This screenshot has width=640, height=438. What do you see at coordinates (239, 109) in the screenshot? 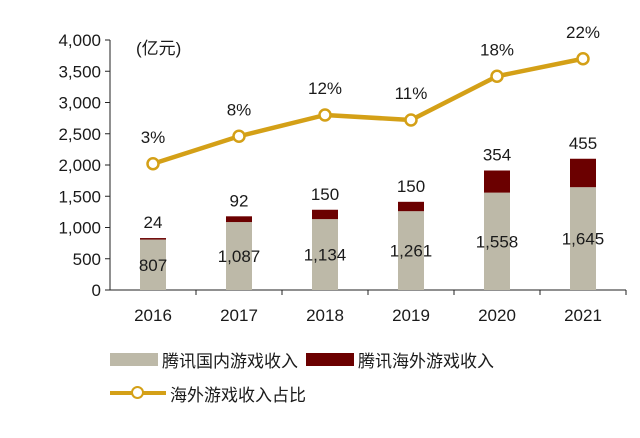
I see `share-label: 8%` at bounding box center [239, 109].